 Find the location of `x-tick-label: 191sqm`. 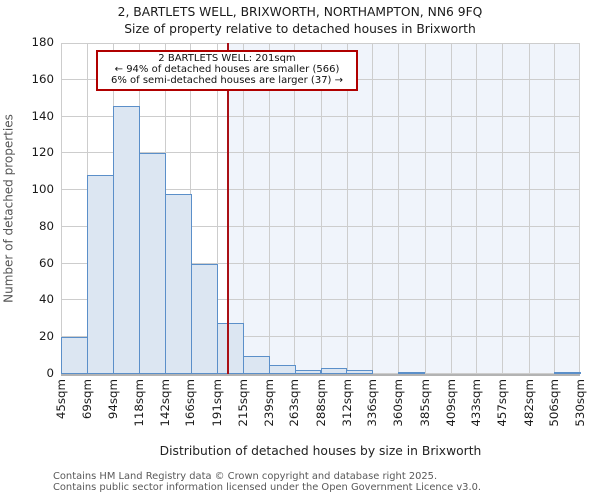

x-tick-label: 191sqm is located at coordinates (217, 403).